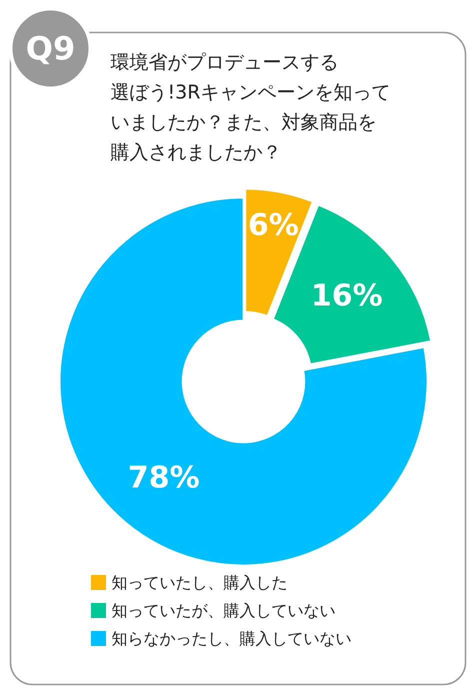 The width and height of the screenshot is (475, 691). Describe the element at coordinates (200, 582) in the screenshot. I see `legend-label: 知っていたし、購入した` at that location.